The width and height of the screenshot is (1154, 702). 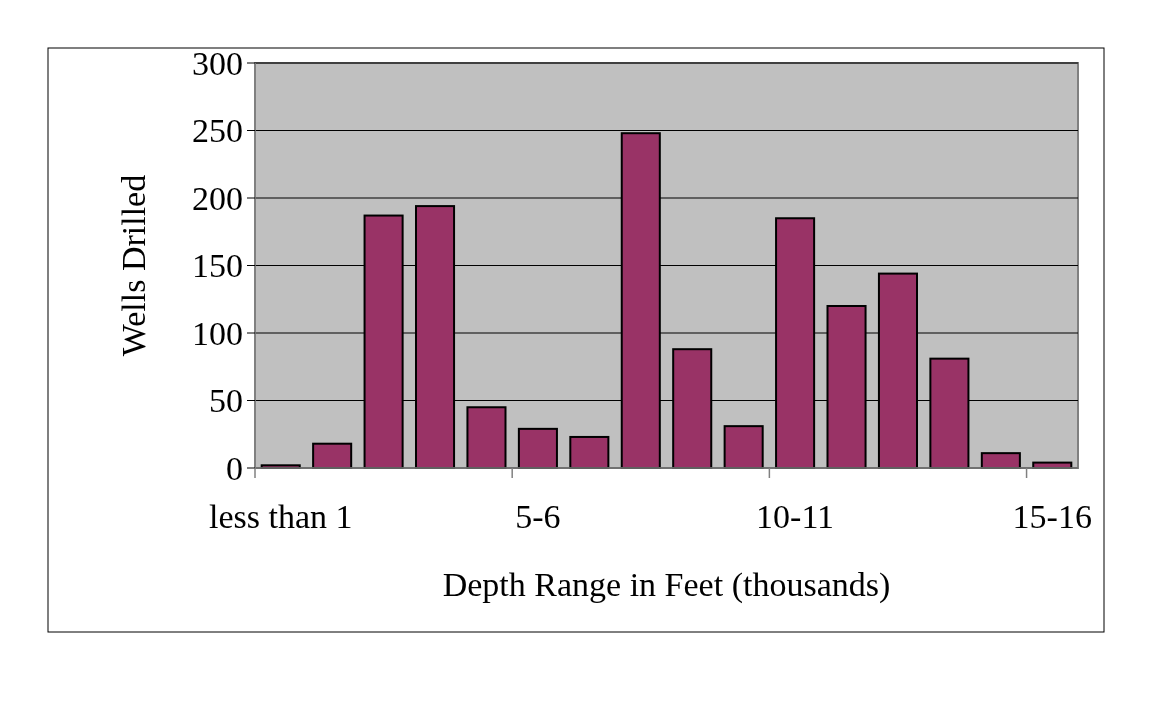 What do you see at coordinates (280, 516) in the screenshot?
I see `x-tick-label: less than 1` at bounding box center [280, 516].